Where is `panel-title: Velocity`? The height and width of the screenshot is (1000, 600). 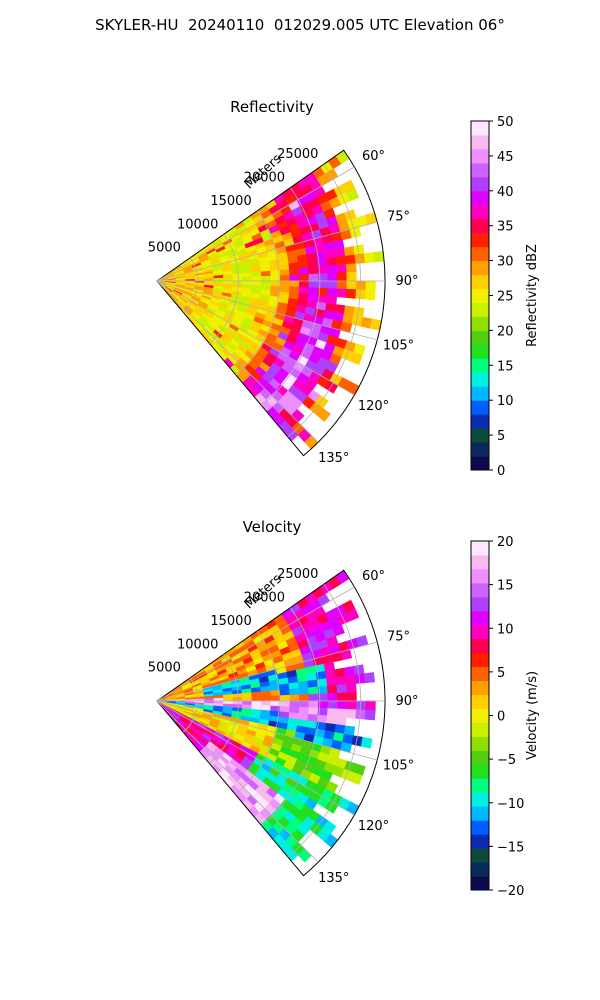 panel-title: Velocity is located at coordinates (272, 527).